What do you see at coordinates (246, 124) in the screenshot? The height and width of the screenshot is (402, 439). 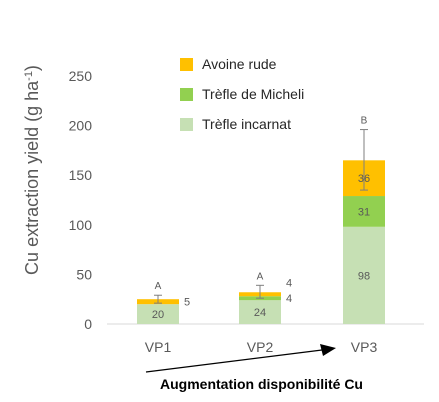 I see `legend-label: Trèfle incarnat` at bounding box center [246, 124].